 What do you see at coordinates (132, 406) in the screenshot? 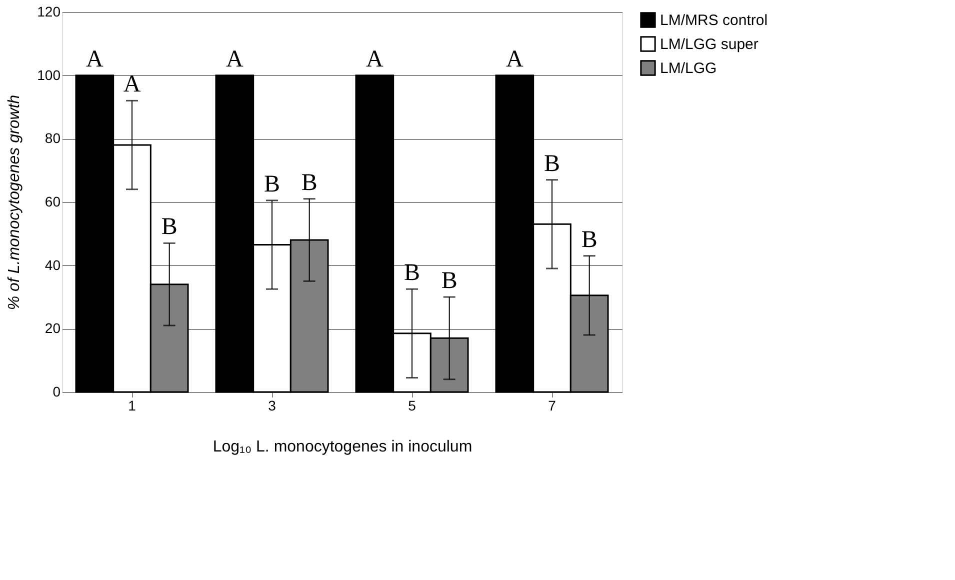
I see `x-tick-label: 1` at bounding box center [132, 406].